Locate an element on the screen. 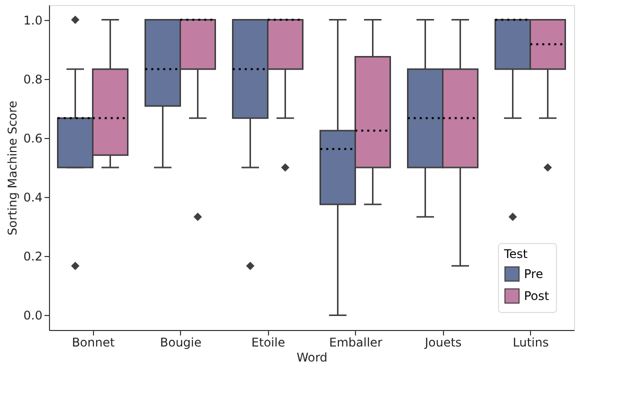 The image size is (626, 402). legend-label: Post is located at coordinates (537, 296).